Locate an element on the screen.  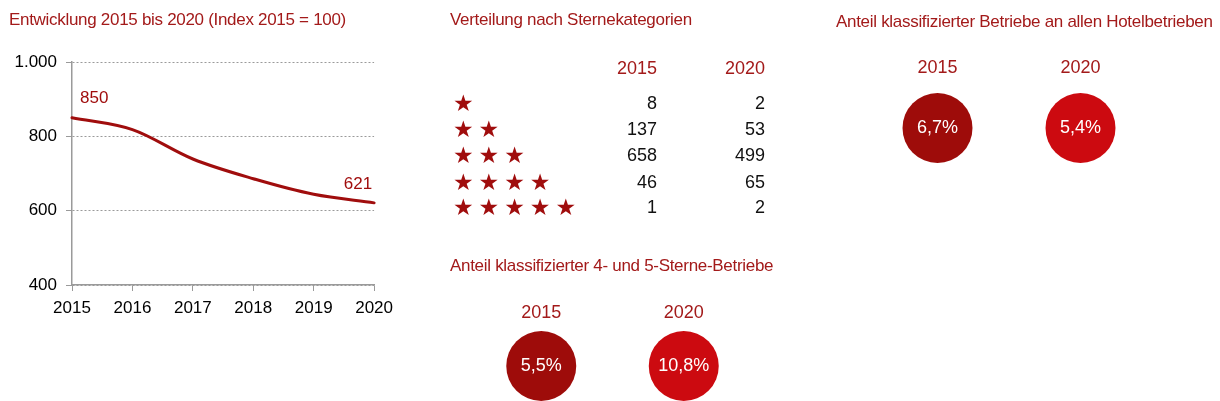
category-label: ★★★★ is located at coordinates (504, 182).